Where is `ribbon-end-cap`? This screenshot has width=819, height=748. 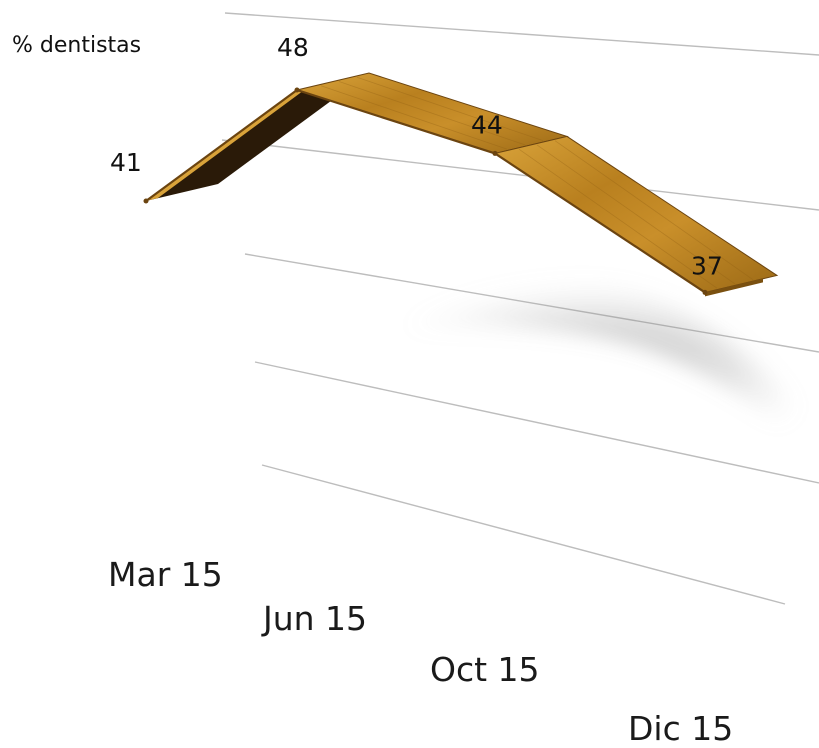 ribbon-end-cap is located at coordinates (734, 287).